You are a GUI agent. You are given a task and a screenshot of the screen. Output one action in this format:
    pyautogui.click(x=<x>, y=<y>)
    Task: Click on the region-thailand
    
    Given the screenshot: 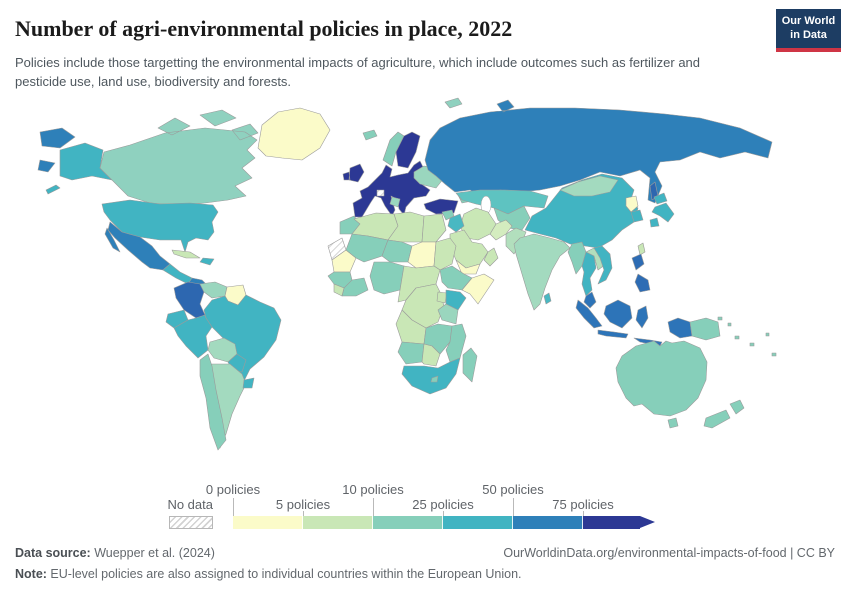 What is the action you would take?
    pyautogui.click(x=589, y=274)
    